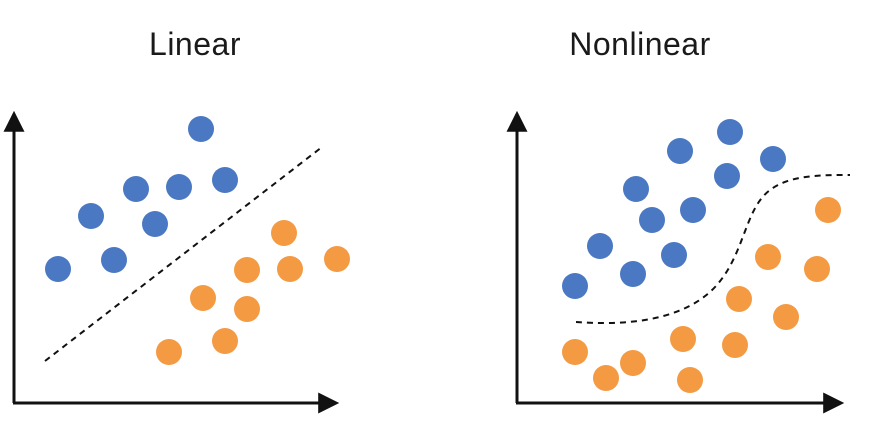 The image size is (875, 445). I want to click on linear-title: Linear, so click(195, 44).